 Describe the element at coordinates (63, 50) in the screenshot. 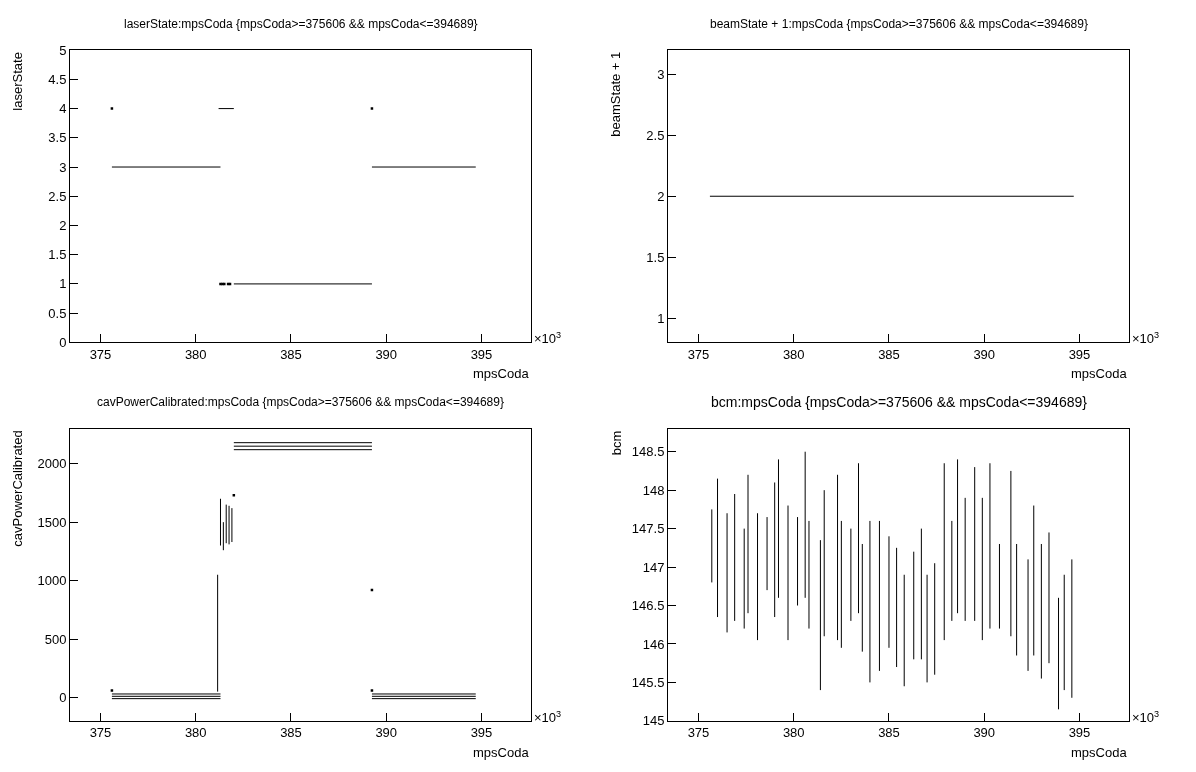

I see `y-tick-label: 5` at that location.